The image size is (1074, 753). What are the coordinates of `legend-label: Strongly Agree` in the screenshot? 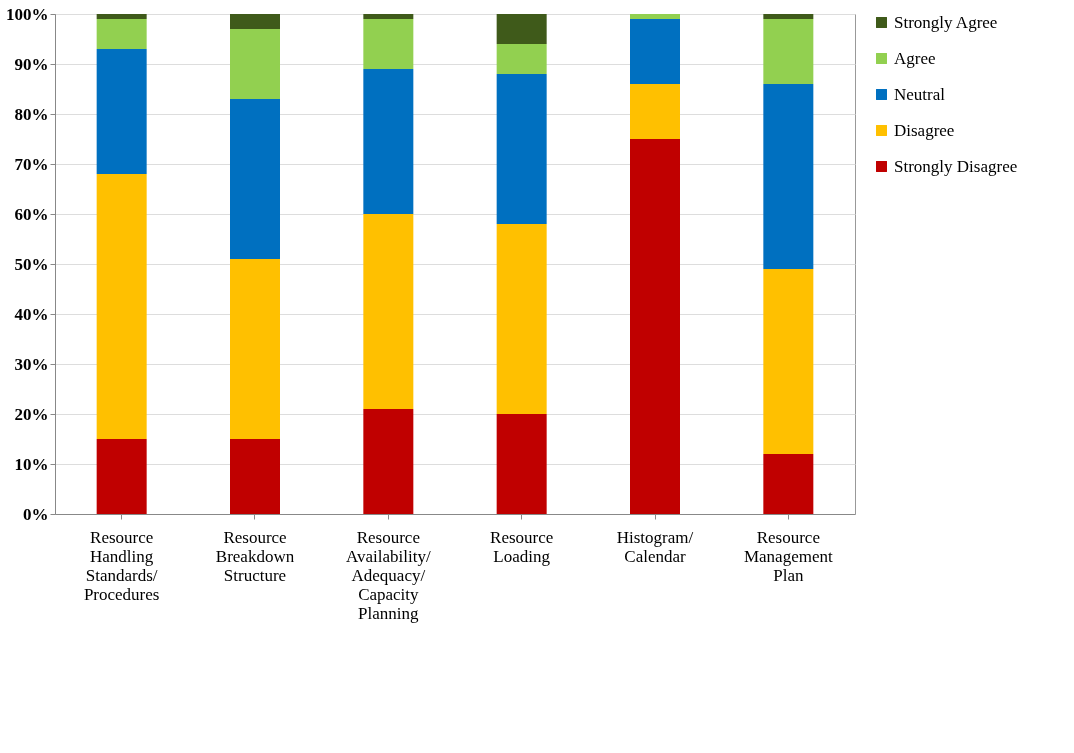 It's located at (946, 22).